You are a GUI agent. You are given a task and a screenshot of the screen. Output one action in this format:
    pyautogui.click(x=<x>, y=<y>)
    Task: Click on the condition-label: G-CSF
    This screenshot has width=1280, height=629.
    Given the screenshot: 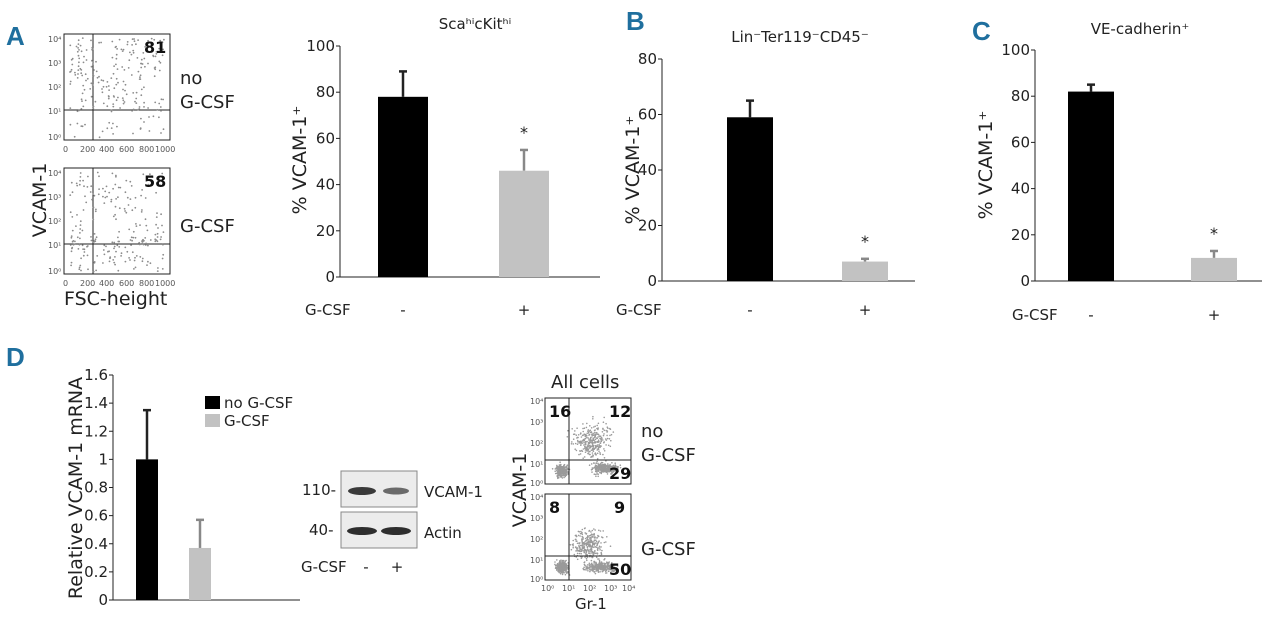 What is the action you would take?
    pyautogui.click(x=668, y=455)
    